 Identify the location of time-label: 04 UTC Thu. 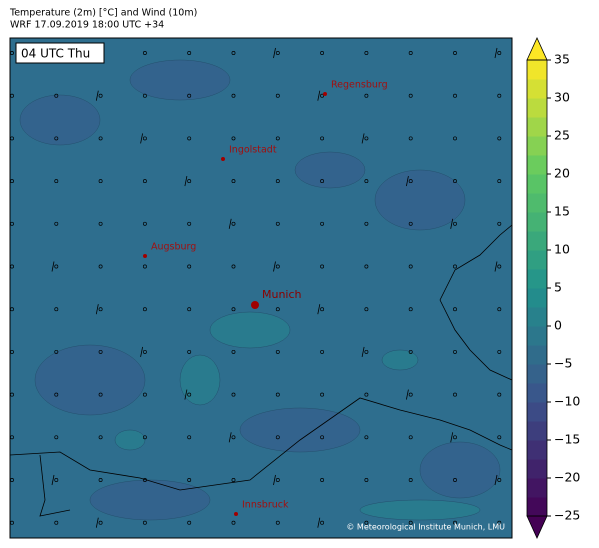
(55, 54).